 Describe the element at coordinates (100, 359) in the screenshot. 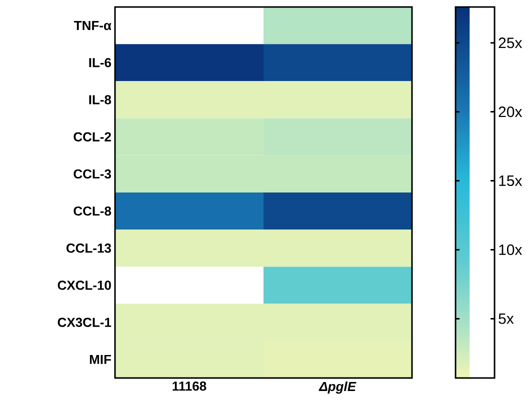

I see `y-tick-label: MIF` at that location.